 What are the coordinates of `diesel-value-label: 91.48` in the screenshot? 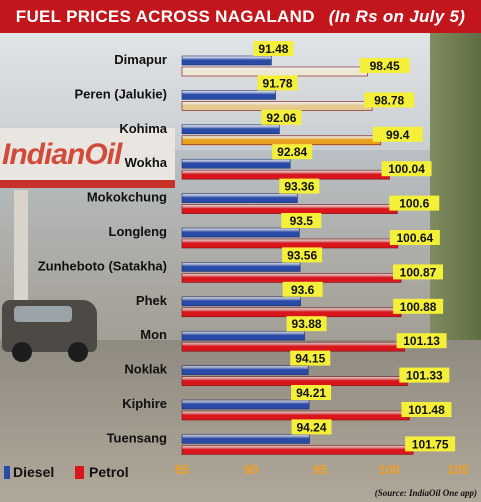 It's located at (273, 49).